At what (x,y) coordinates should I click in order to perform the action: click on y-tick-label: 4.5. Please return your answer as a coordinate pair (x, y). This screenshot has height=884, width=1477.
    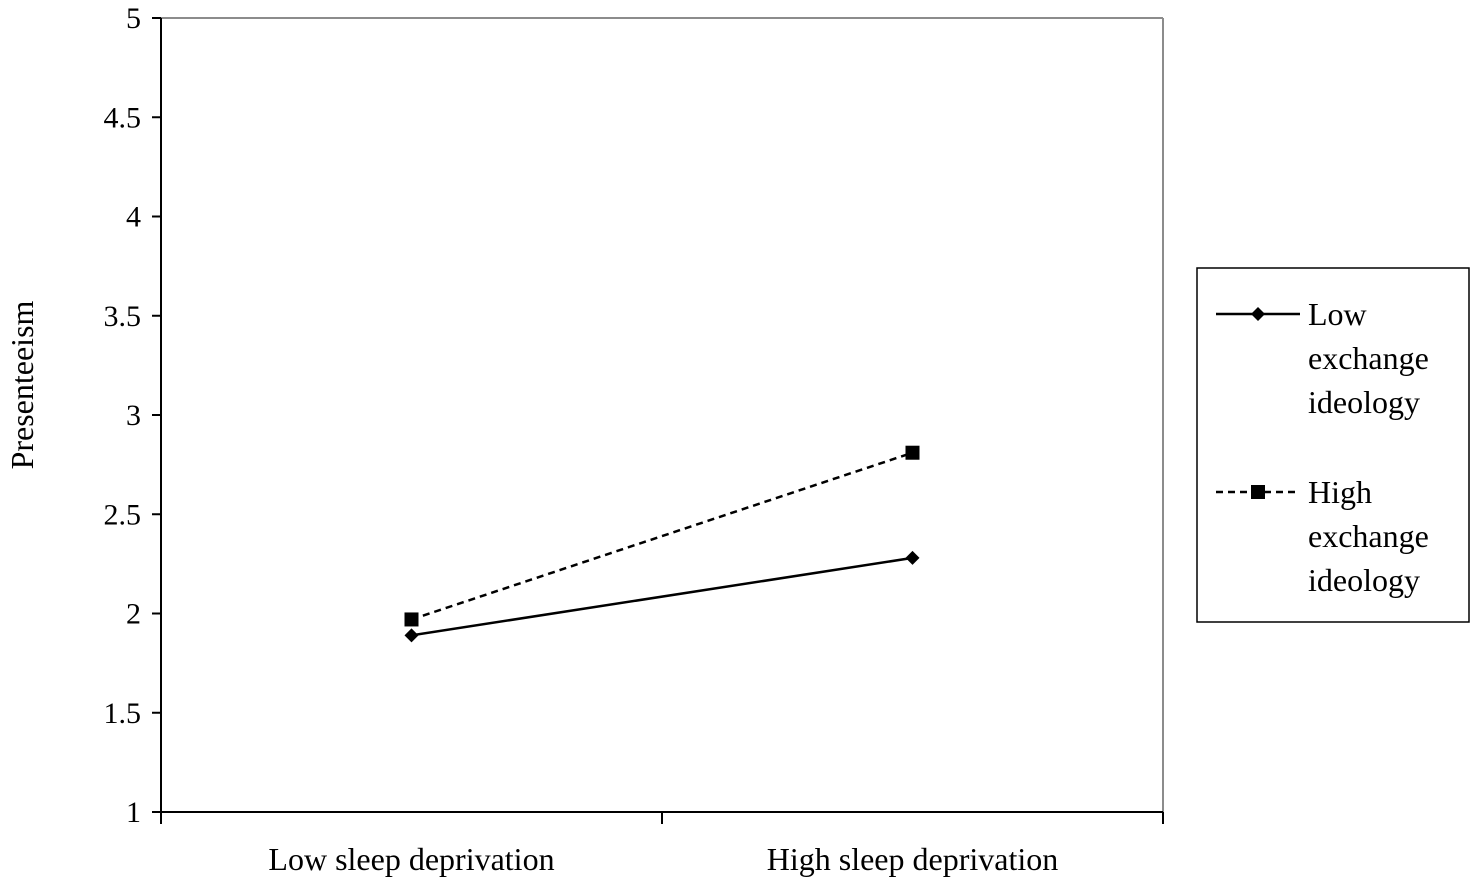
    Looking at the image, I should click on (123, 117).